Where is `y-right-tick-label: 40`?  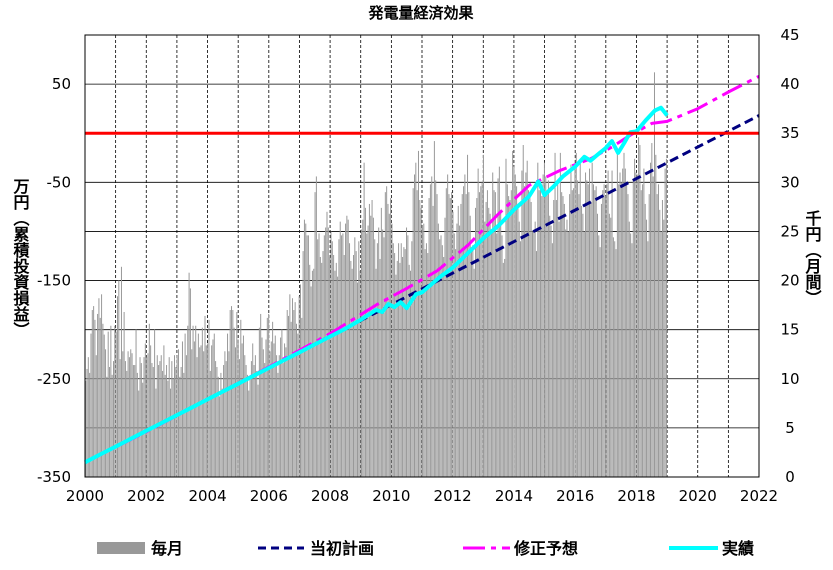 y-right-tick-label: 40 is located at coordinates (789, 84).